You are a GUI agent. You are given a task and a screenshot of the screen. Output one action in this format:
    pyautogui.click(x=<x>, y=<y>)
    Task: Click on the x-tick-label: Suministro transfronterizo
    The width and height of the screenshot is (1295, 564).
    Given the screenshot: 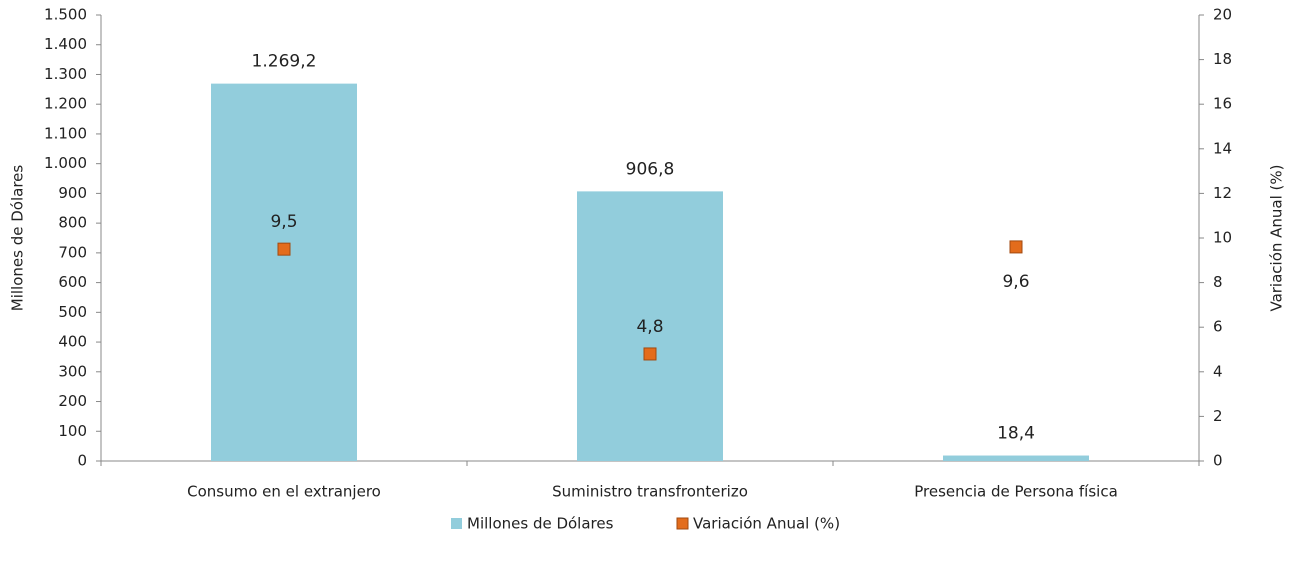 What is the action you would take?
    pyautogui.click(x=650, y=492)
    